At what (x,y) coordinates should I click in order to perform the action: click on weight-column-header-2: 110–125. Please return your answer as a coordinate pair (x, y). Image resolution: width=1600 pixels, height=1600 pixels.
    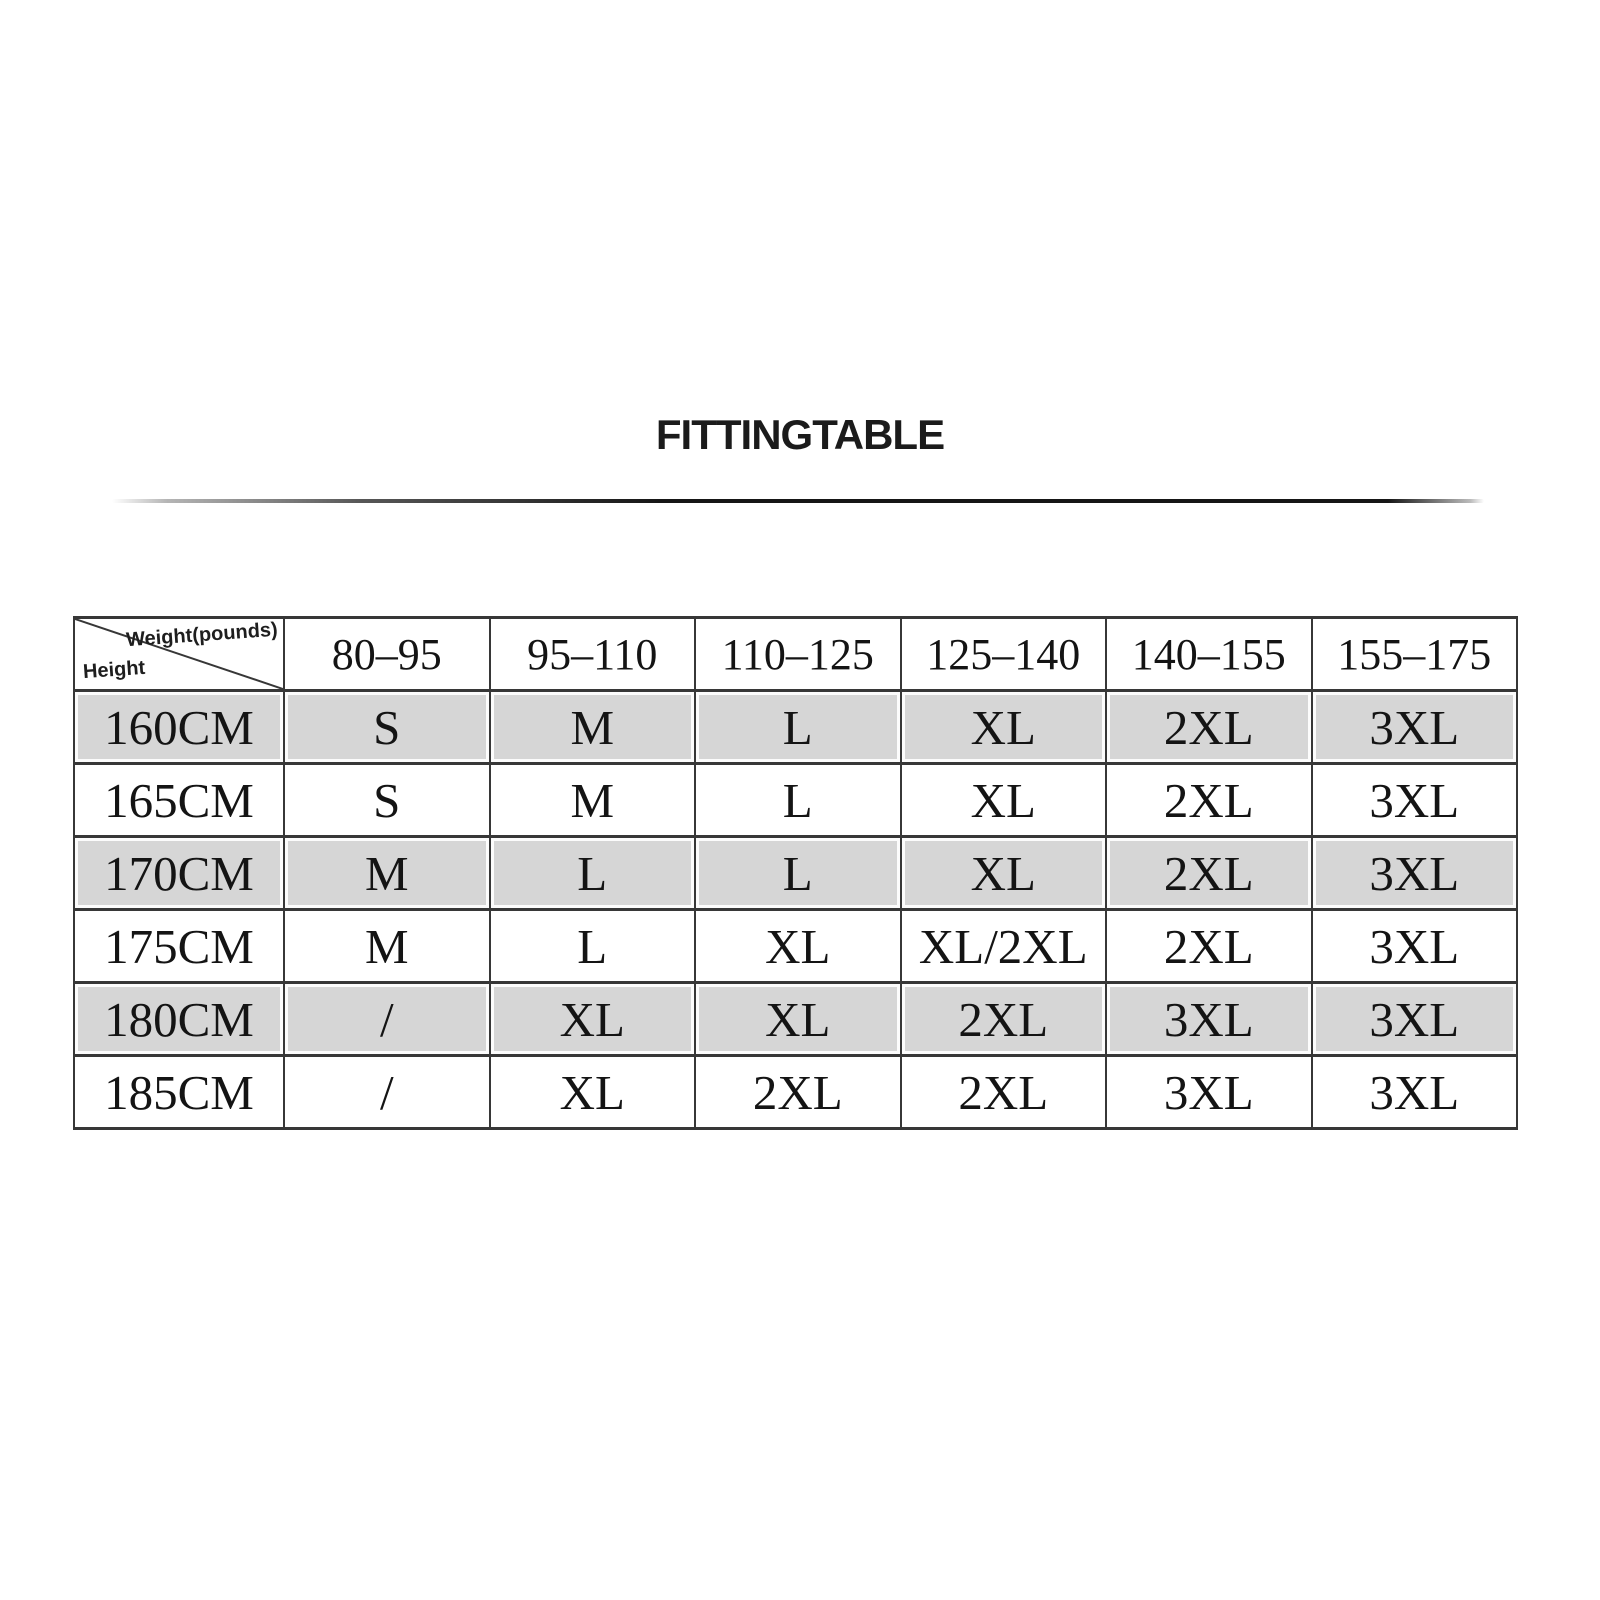
    Looking at the image, I should click on (798, 654).